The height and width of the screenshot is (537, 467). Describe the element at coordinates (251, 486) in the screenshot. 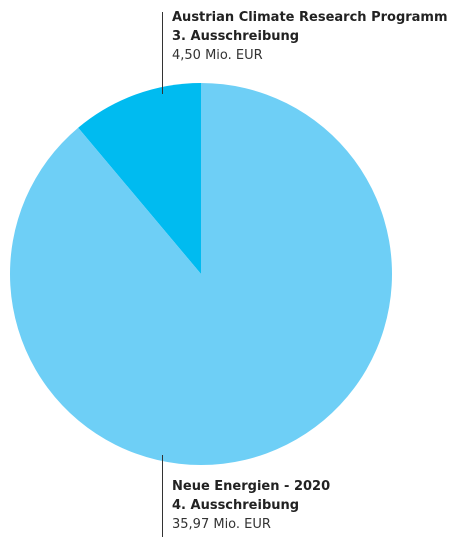

I see `slice-label-neue-energien-title: Neue Energien - 2020` at that location.